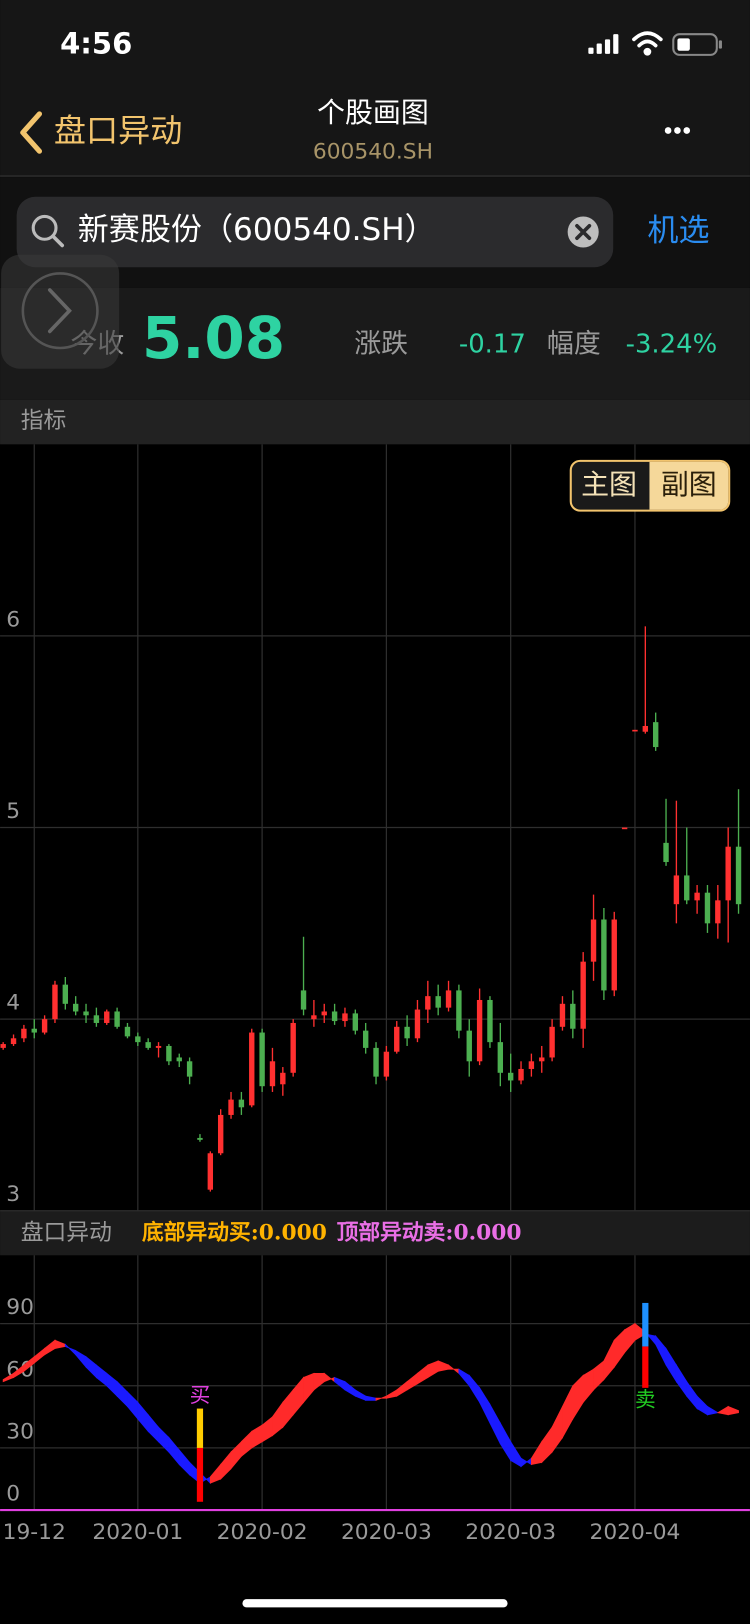  What do you see at coordinates (213, 338) in the screenshot?
I see `close-price: 5.08` at bounding box center [213, 338].